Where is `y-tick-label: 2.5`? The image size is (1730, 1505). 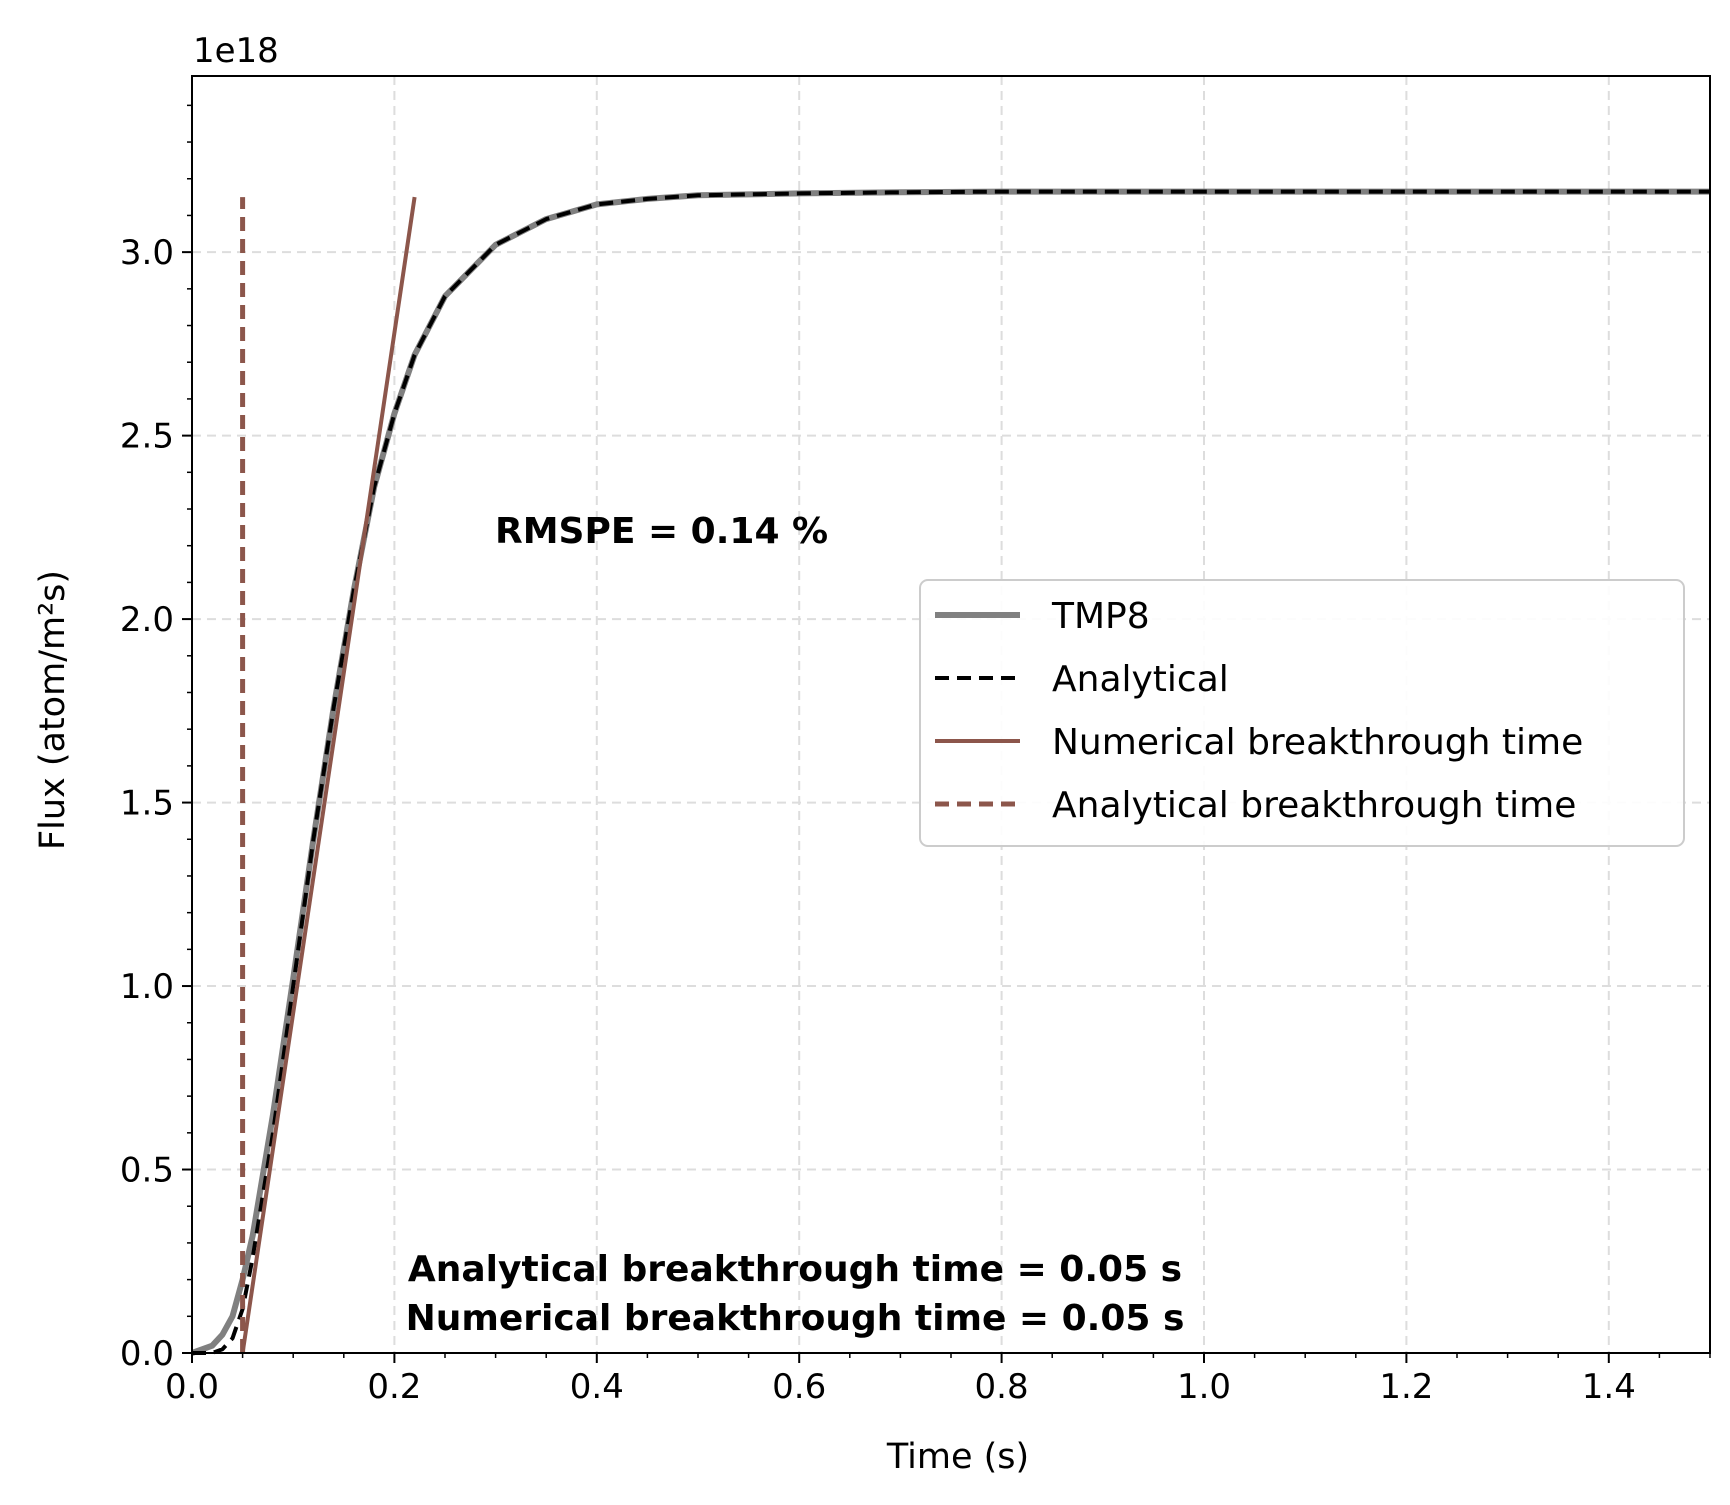
y-tick-label: 2.5 is located at coordinates (147, 437).